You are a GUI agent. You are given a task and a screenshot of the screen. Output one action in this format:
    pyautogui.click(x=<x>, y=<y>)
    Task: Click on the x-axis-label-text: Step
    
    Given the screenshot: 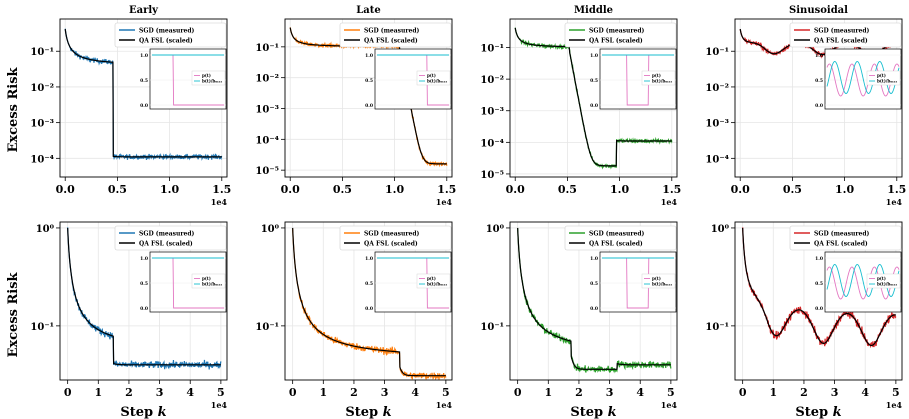 What is the action you would take?
    pyautogui.click(x=813, y=412)
    